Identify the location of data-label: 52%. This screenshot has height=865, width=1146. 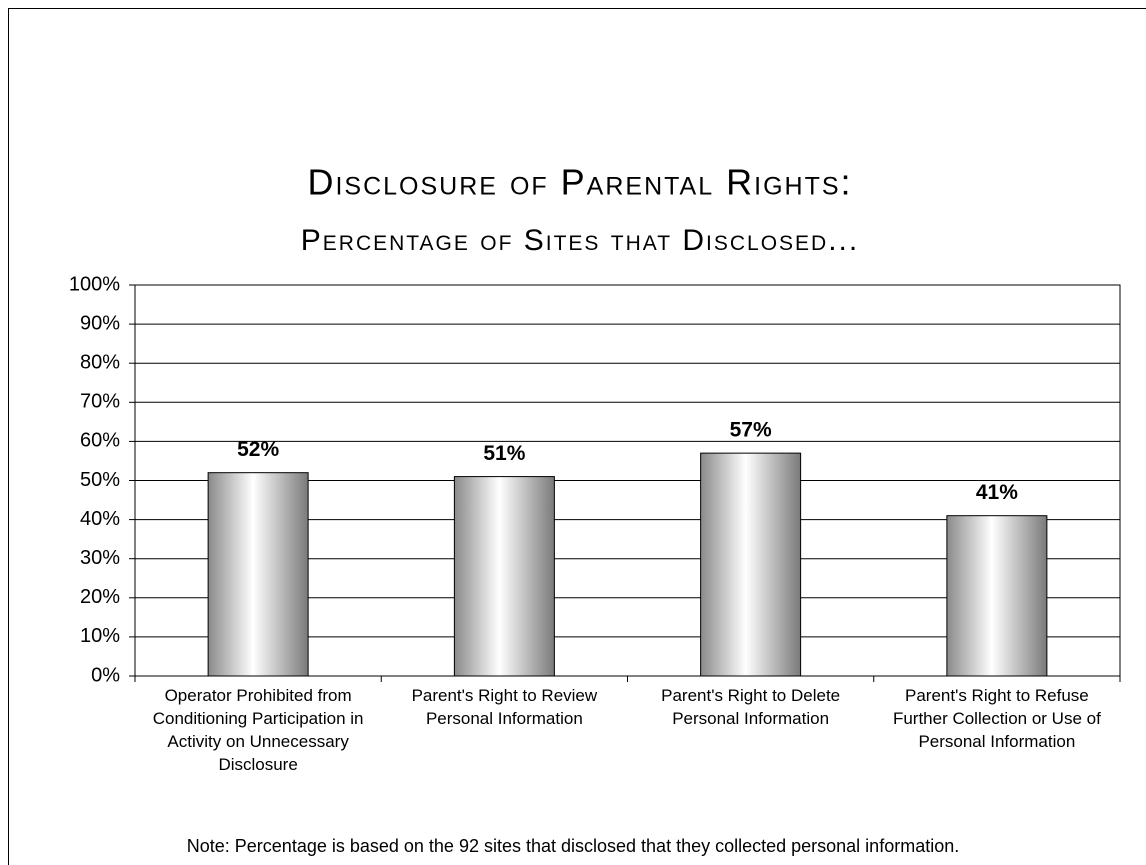
(258, 449).